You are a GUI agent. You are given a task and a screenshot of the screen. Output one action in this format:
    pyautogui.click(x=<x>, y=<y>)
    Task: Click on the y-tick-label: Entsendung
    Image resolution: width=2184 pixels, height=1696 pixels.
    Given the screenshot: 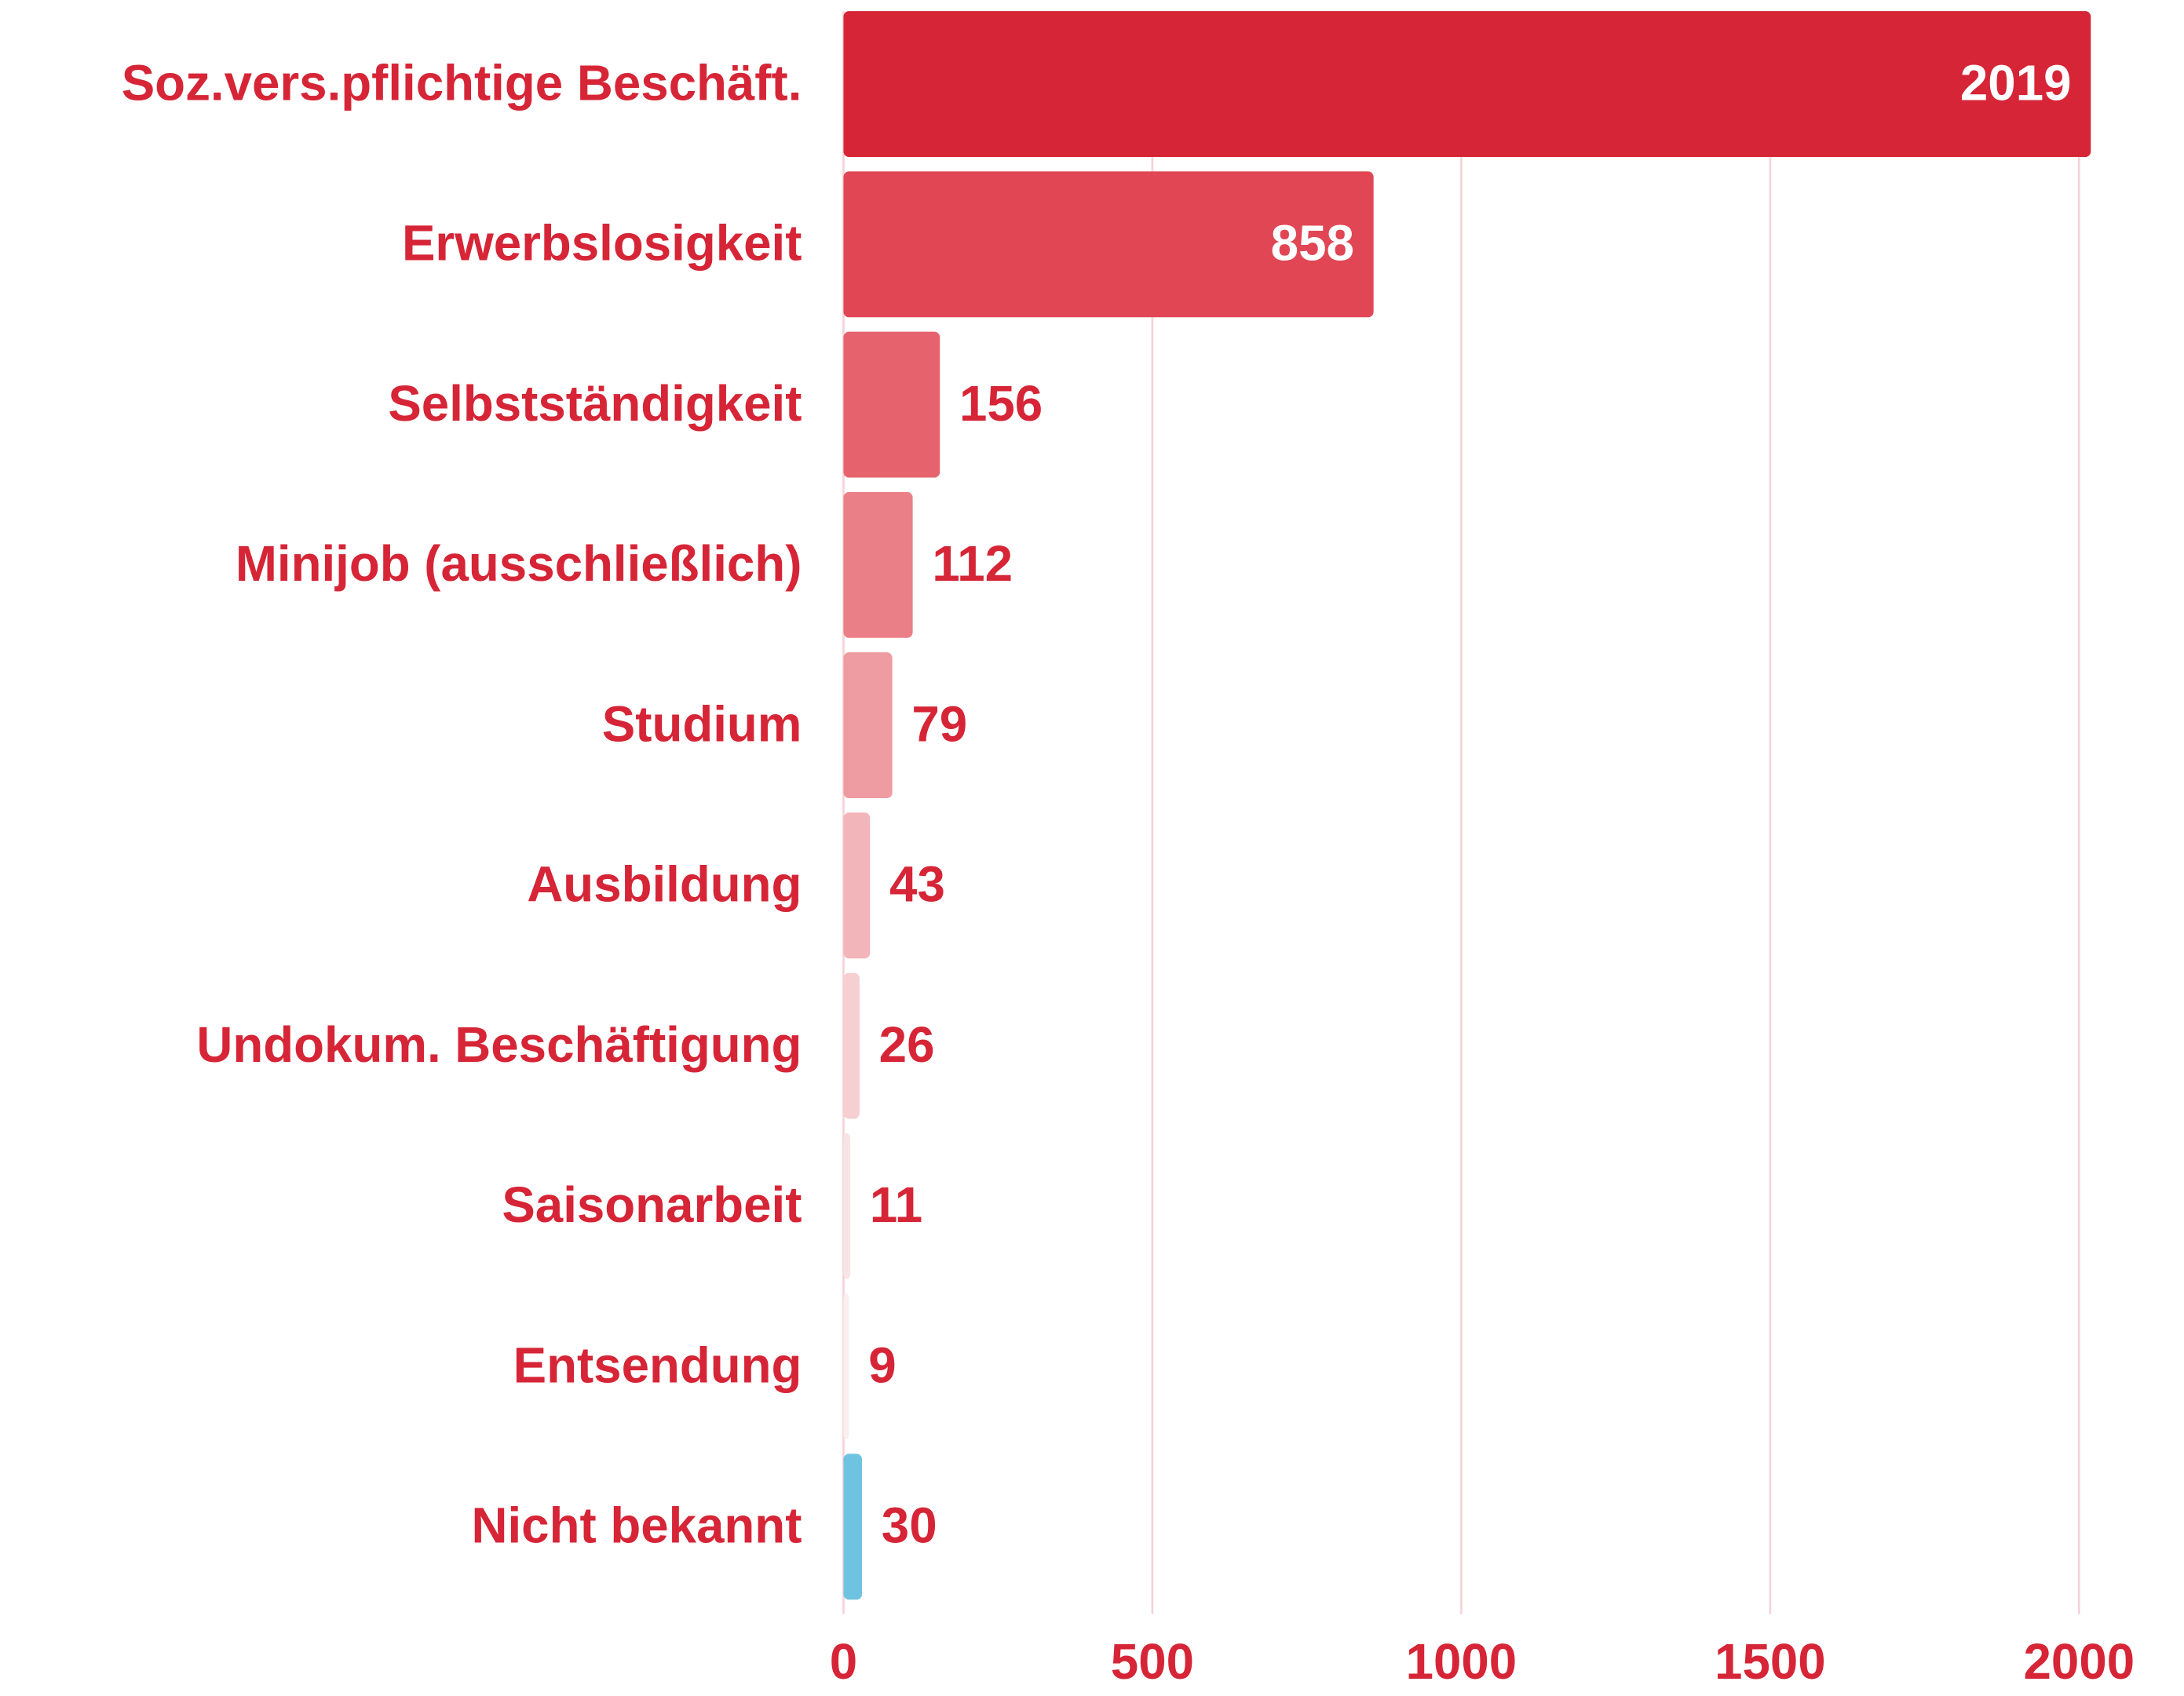 What is the action you would take?
    pyautogui.click(x=657, y=1365)
    